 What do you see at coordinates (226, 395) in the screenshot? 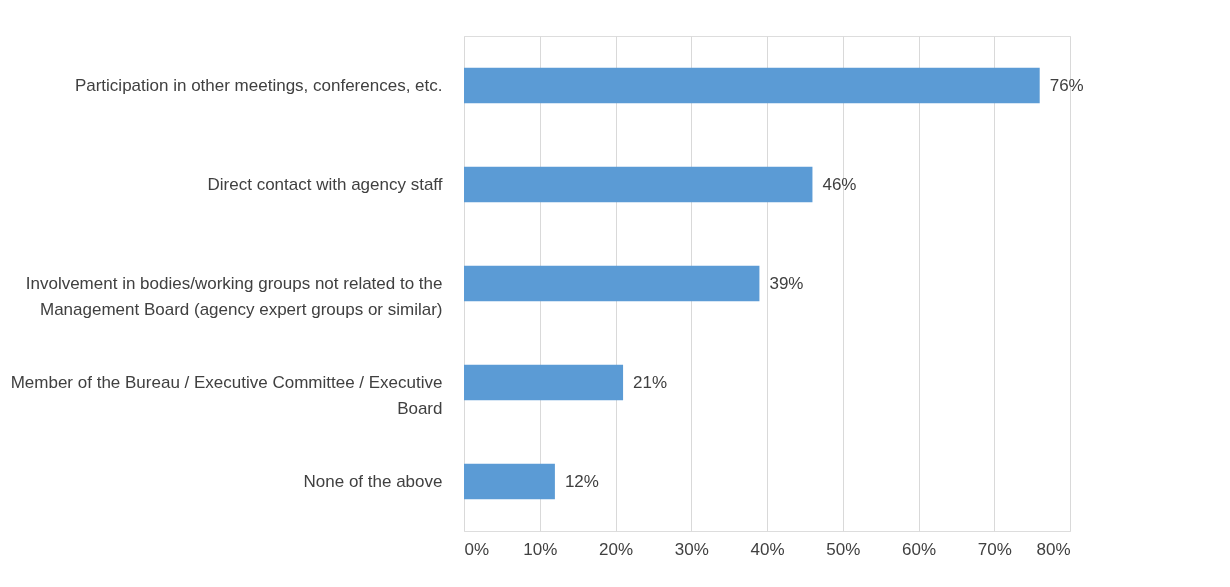
I see `y-tick-label: Member of the Bureau / Executive Committee / Executive Board` at bounding box center [226, 395].